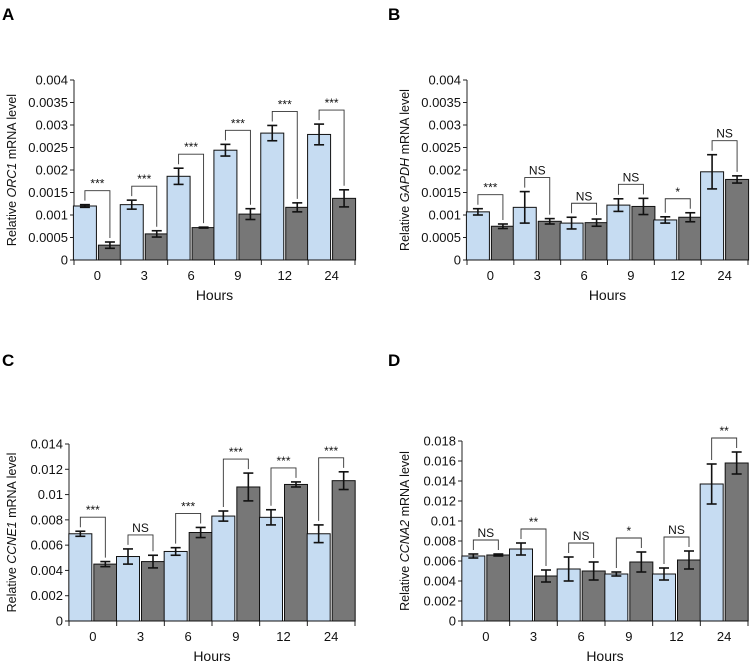 The height and width of the screenshot is (671, 756). I want to click on y-tick-label: 0.0025, so click(441, 147).